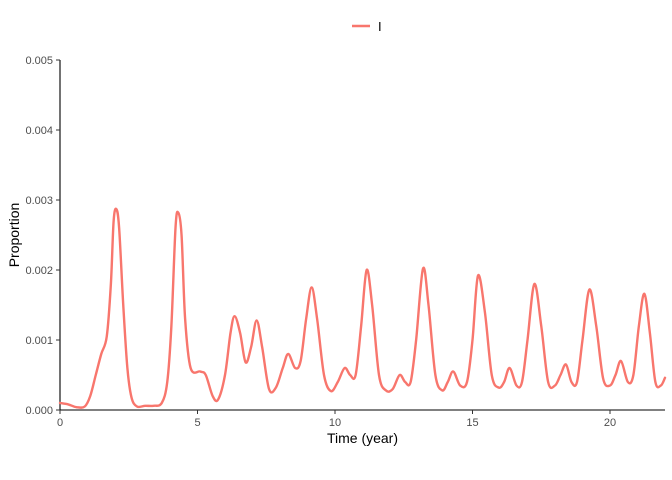 This screenshot has height=480, width=672. Describe the element at coordinates (43, 236) in the screenshot. I see `y-axis: 0.000 0.001 0.002 0.003 0.004 0.005` at that location.